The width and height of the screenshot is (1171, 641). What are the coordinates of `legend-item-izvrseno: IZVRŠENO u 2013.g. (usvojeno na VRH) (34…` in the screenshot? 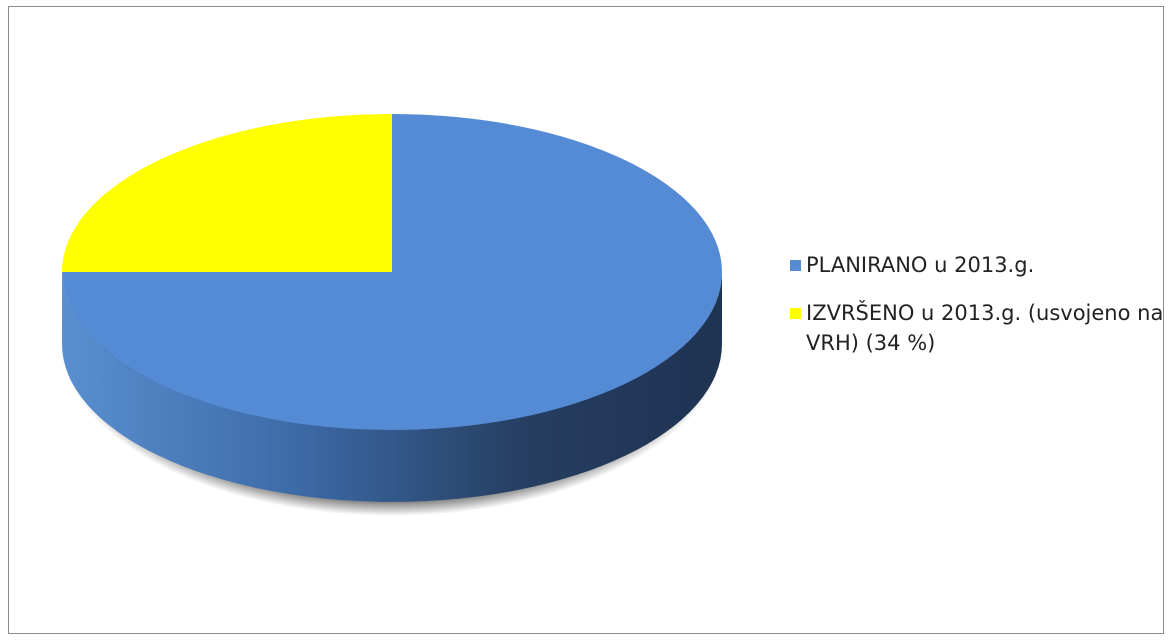 It's located at (980, 328).